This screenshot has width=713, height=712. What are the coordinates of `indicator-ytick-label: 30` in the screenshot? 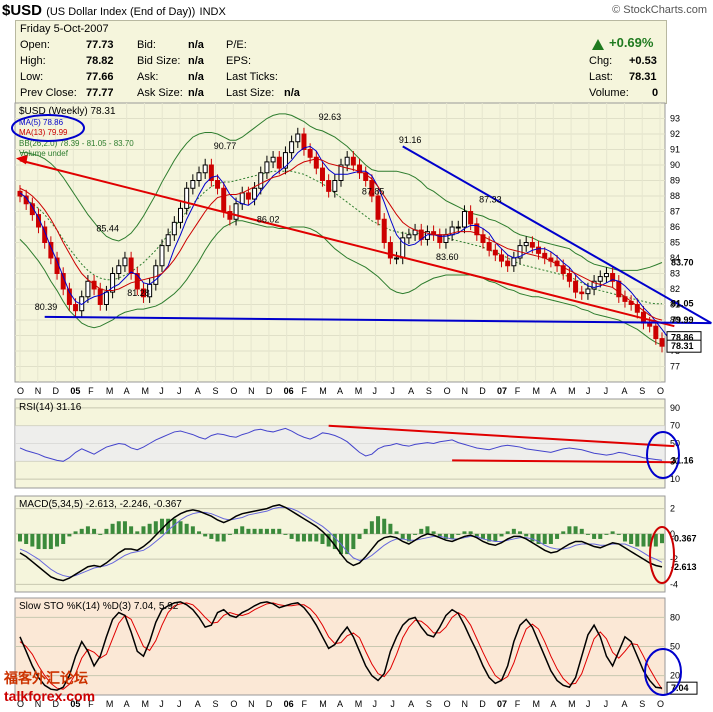 It's located at (675, 461).